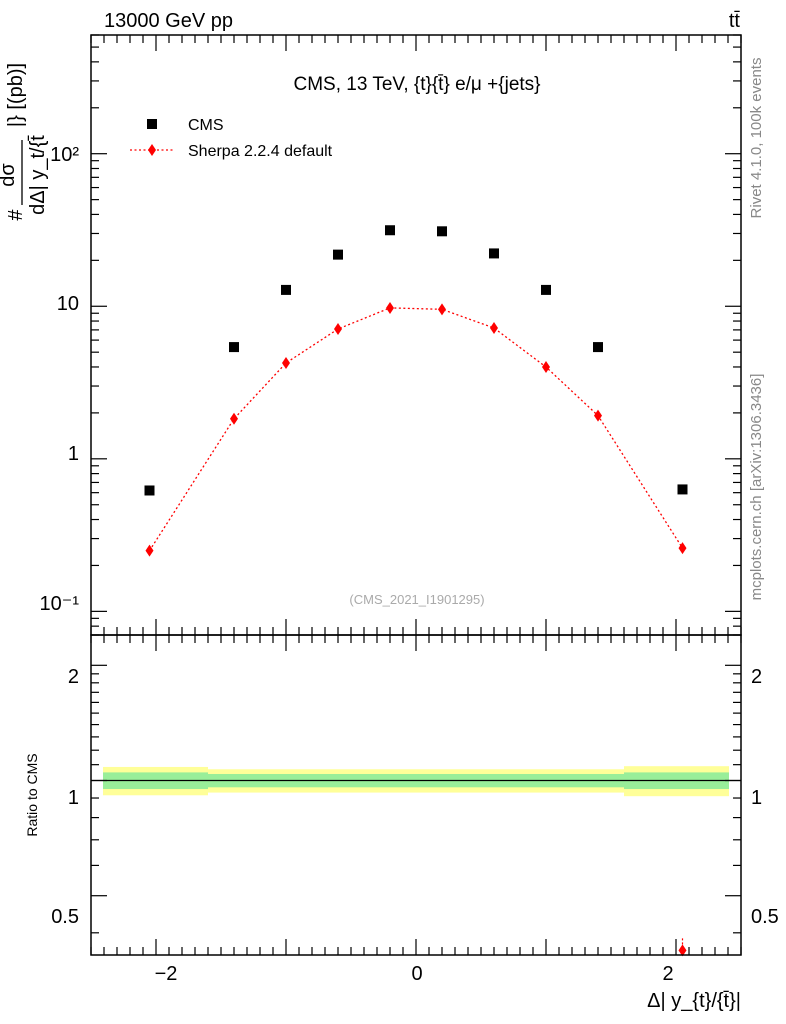  Describe the element at coordinates (152, 124) in the screenshot. I see `legend-cms-marker` at that location.